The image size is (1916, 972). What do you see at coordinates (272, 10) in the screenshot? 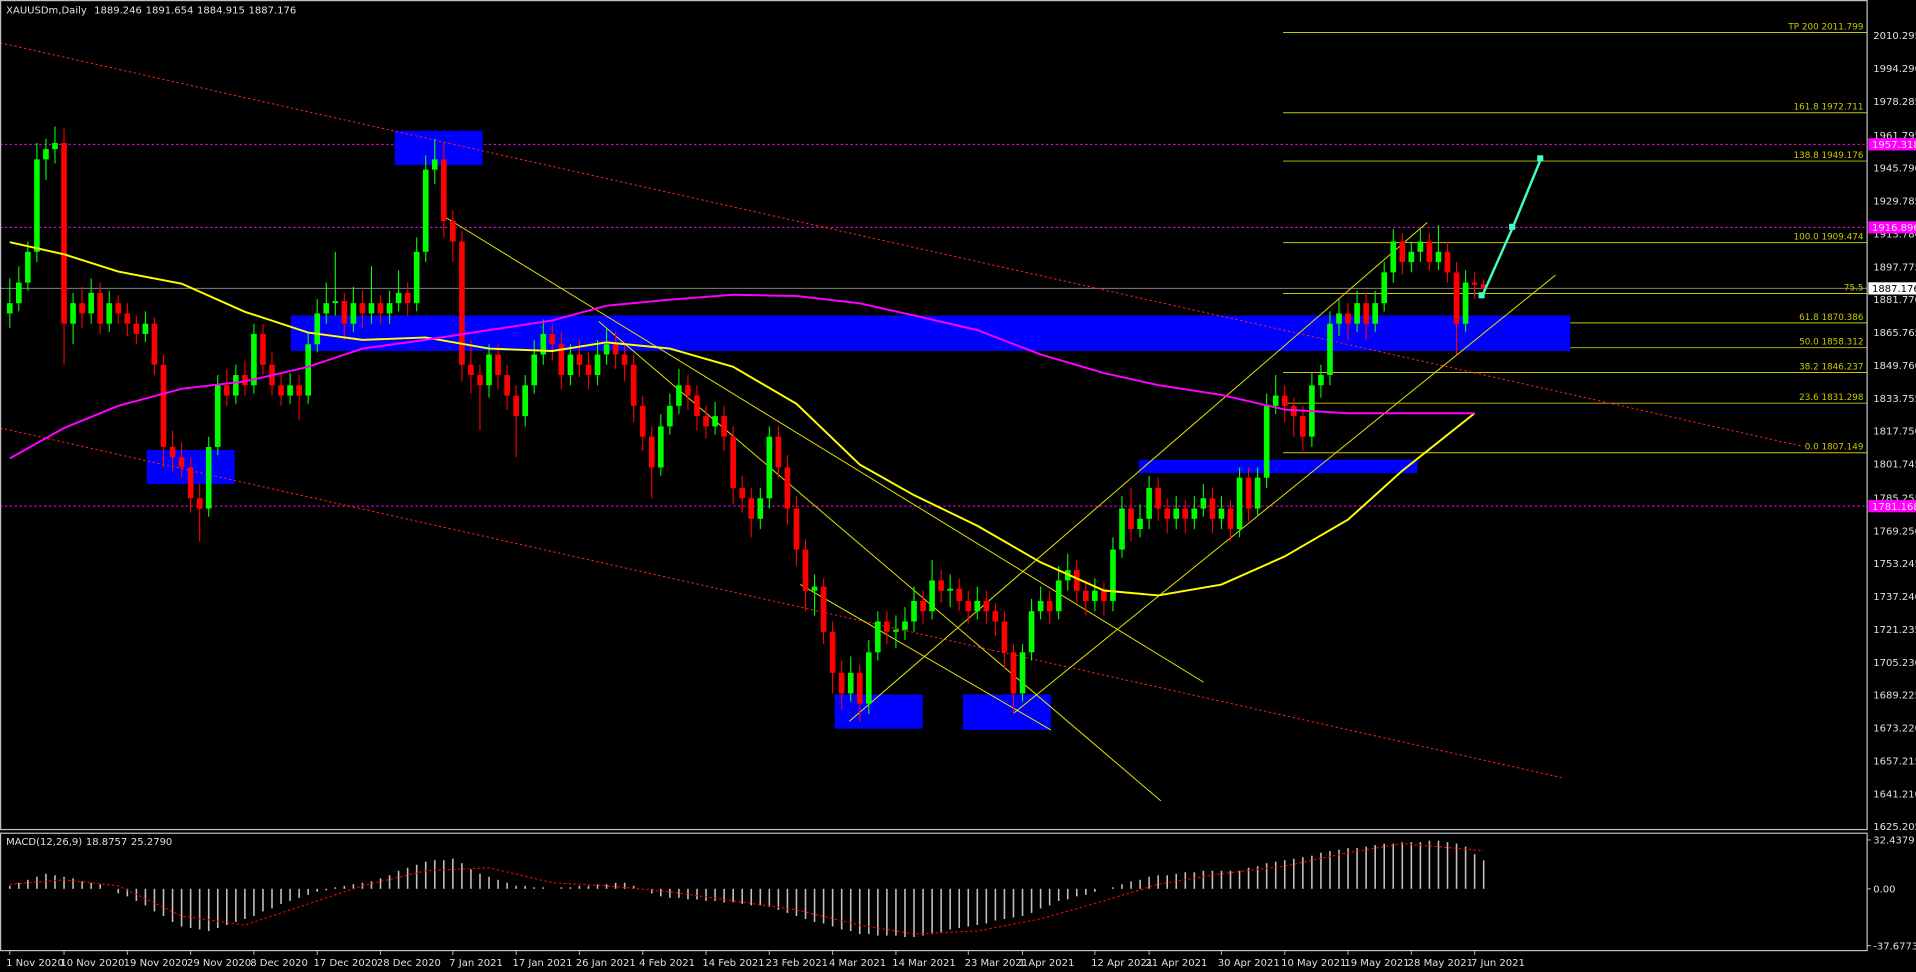
I see `close-readout: 1887.176` at bounding box center [272, 10].